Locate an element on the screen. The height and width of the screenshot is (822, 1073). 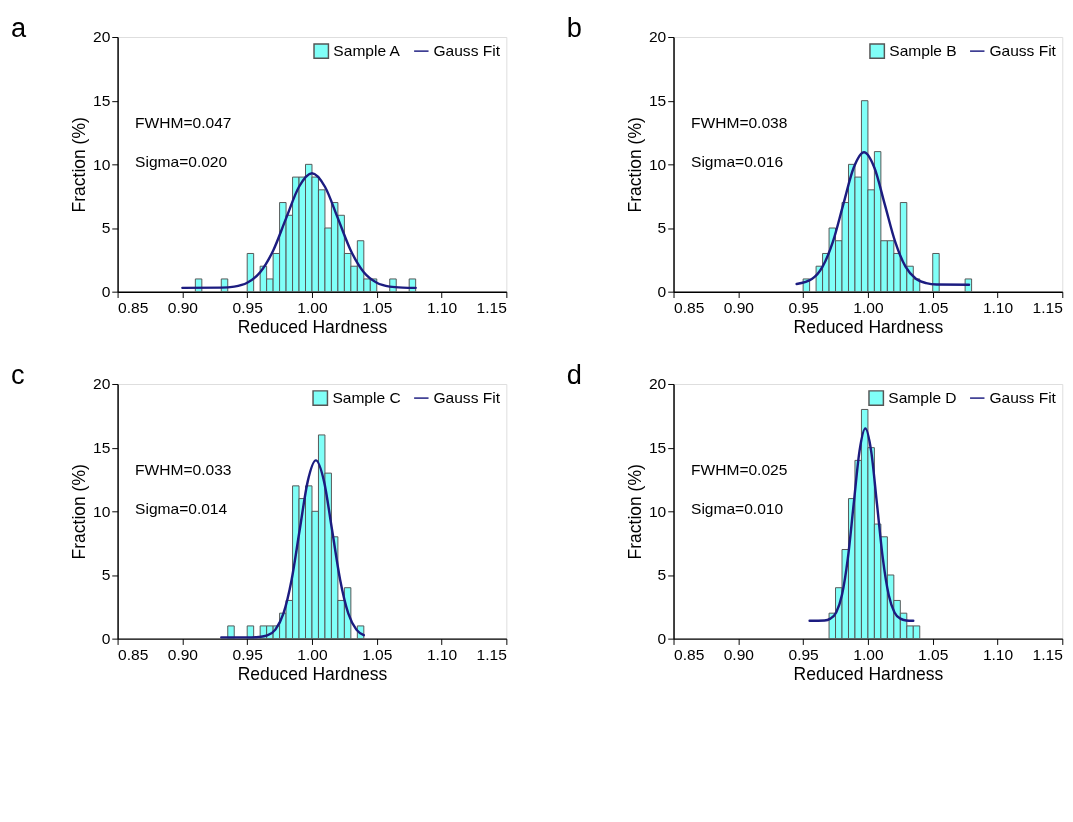
annotation: Sigma=0.014 is located at coordinates (181, 509).